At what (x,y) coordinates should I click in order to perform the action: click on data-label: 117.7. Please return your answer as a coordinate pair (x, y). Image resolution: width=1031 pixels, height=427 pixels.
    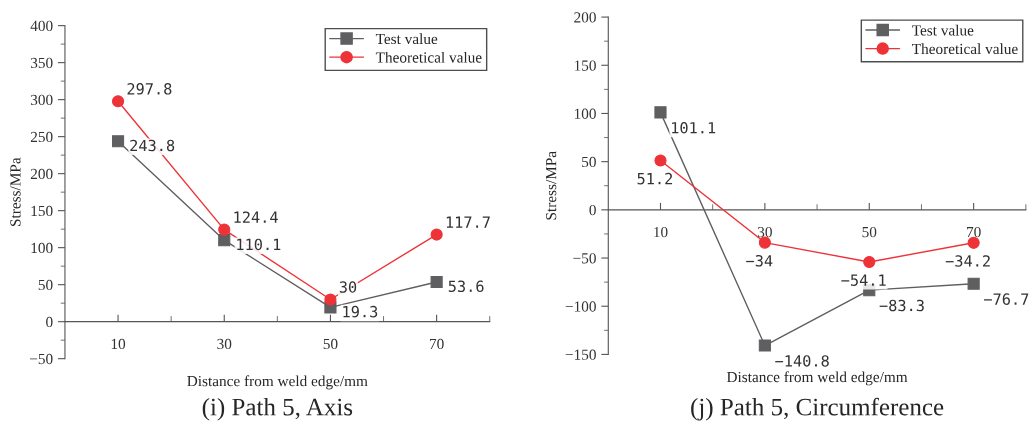
    Looking at the image, I should click on (468, 222).